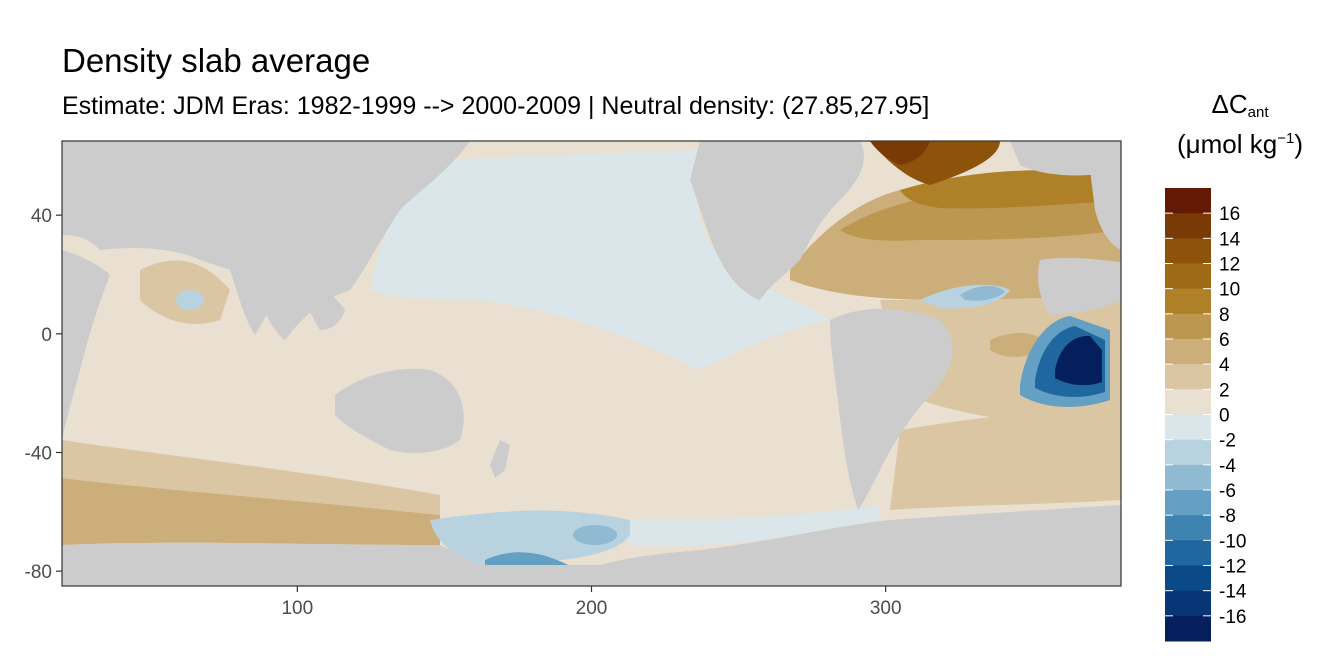 The width and height of the screenshot is (1344, 672). What do you see at coordinates (1010, 187) in the screenshot?
I see `subpolar-gyre` at bounding box center [1010, 187].